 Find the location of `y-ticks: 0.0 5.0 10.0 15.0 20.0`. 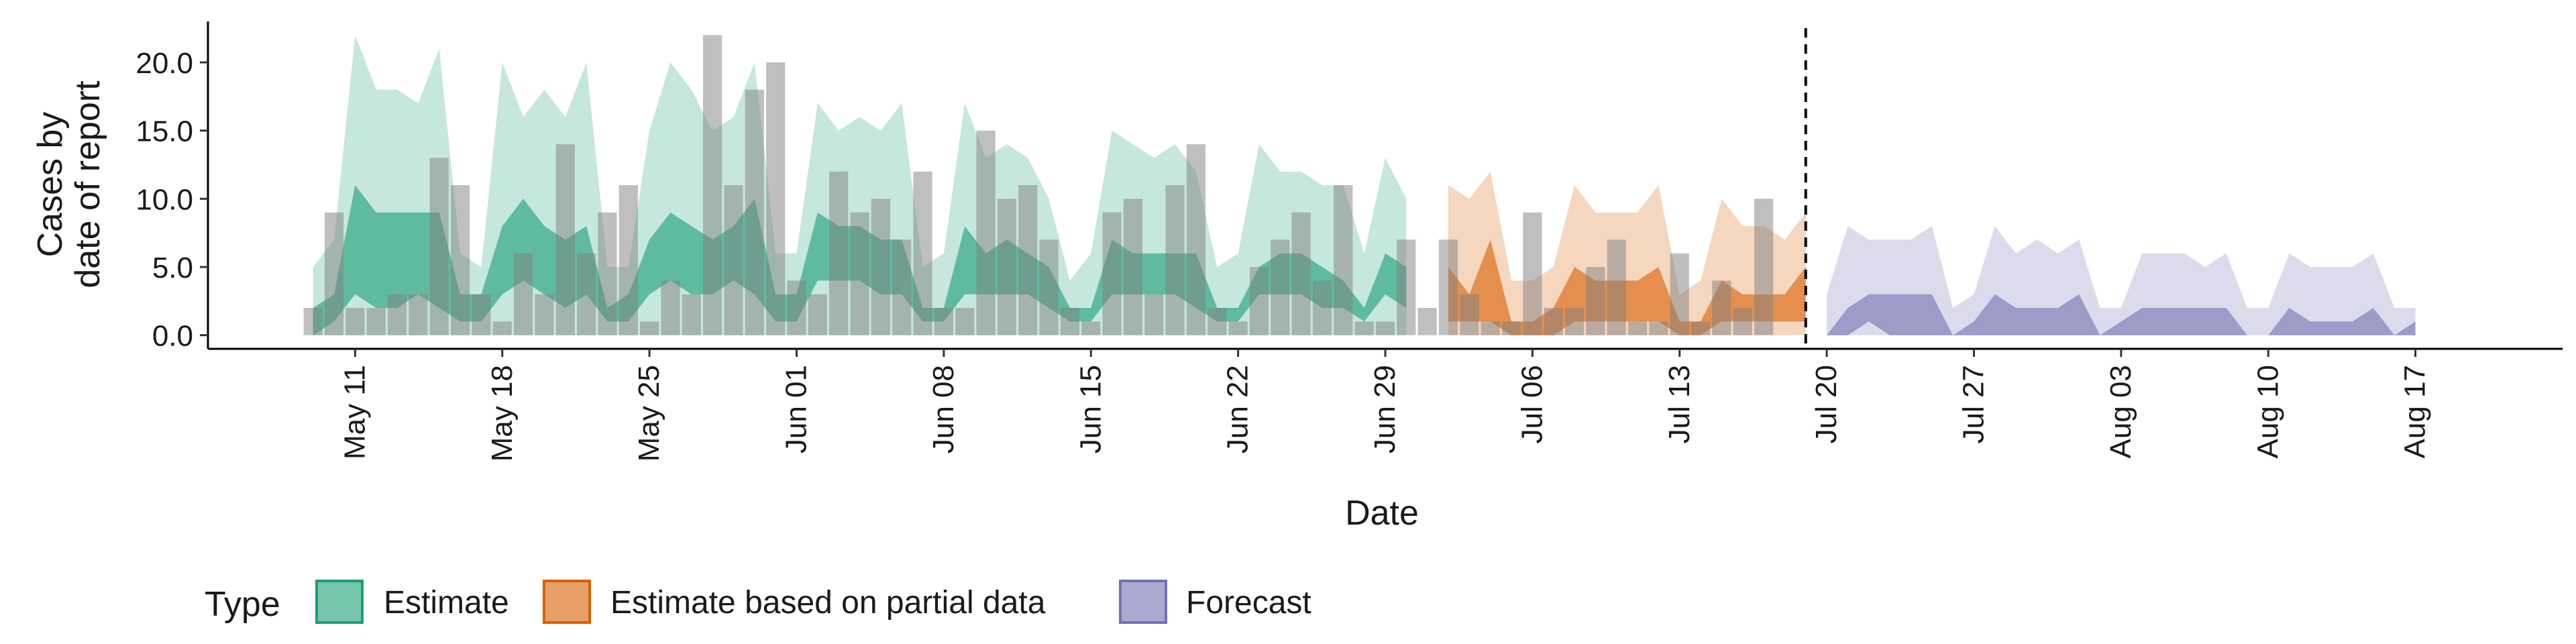

y-ticks: 0.0 5.0 10.0 15.0 20.0 is located at coordinates (172, 200).